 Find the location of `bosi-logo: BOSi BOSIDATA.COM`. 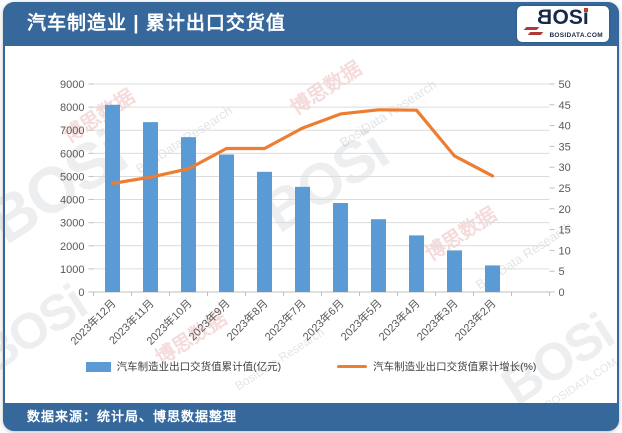

bosi-logo: BOSi BOSIDATA.COM is located at coordinates (563, 24).